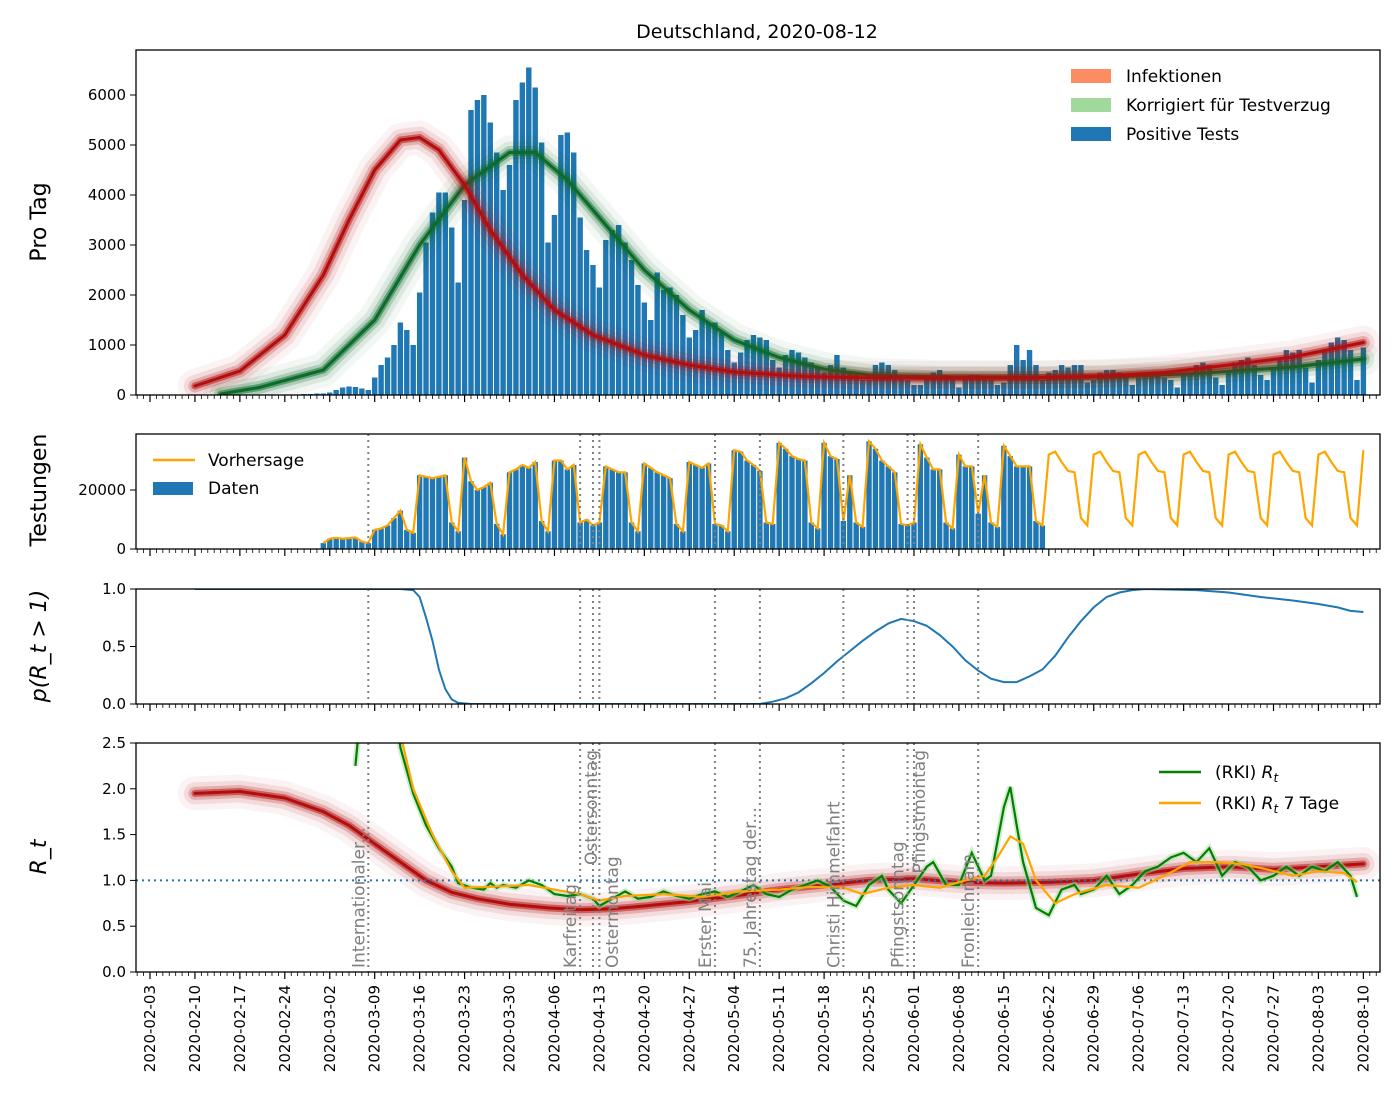  What do you see at coordinates (228, 475) in the screenshot?
I see `legend-testungen: Vorhersage Daten` at bounding box center [228, 475].